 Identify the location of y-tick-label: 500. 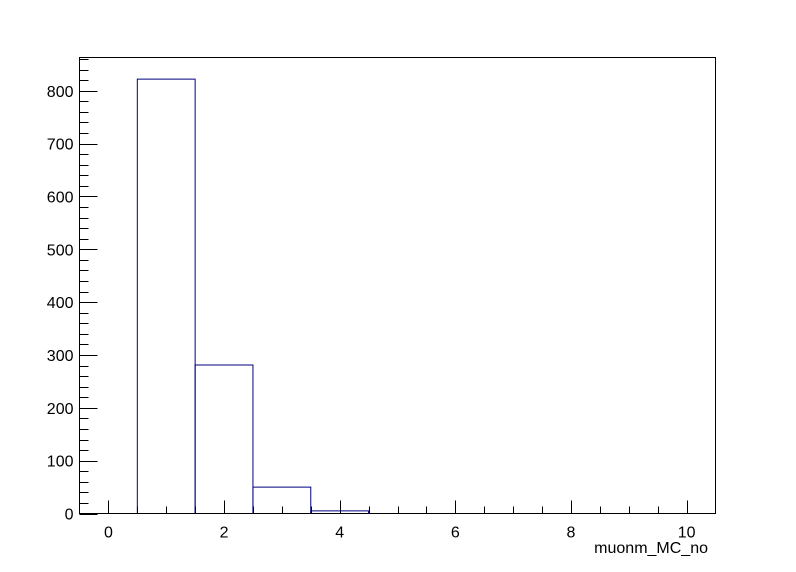
(60, 250).